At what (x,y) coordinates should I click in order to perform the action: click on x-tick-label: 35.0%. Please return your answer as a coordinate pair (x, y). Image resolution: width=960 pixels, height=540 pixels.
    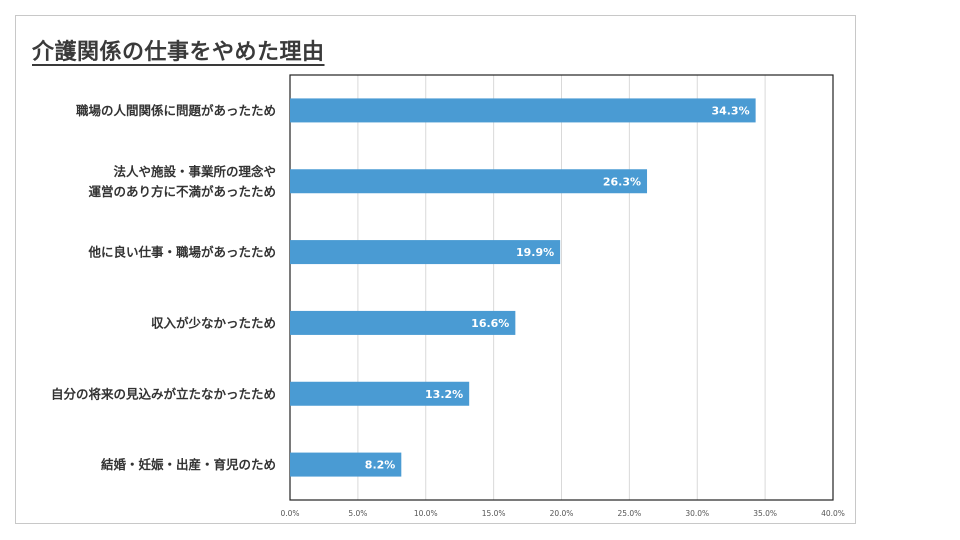
    Looking at the image, I should click on (765, 513).